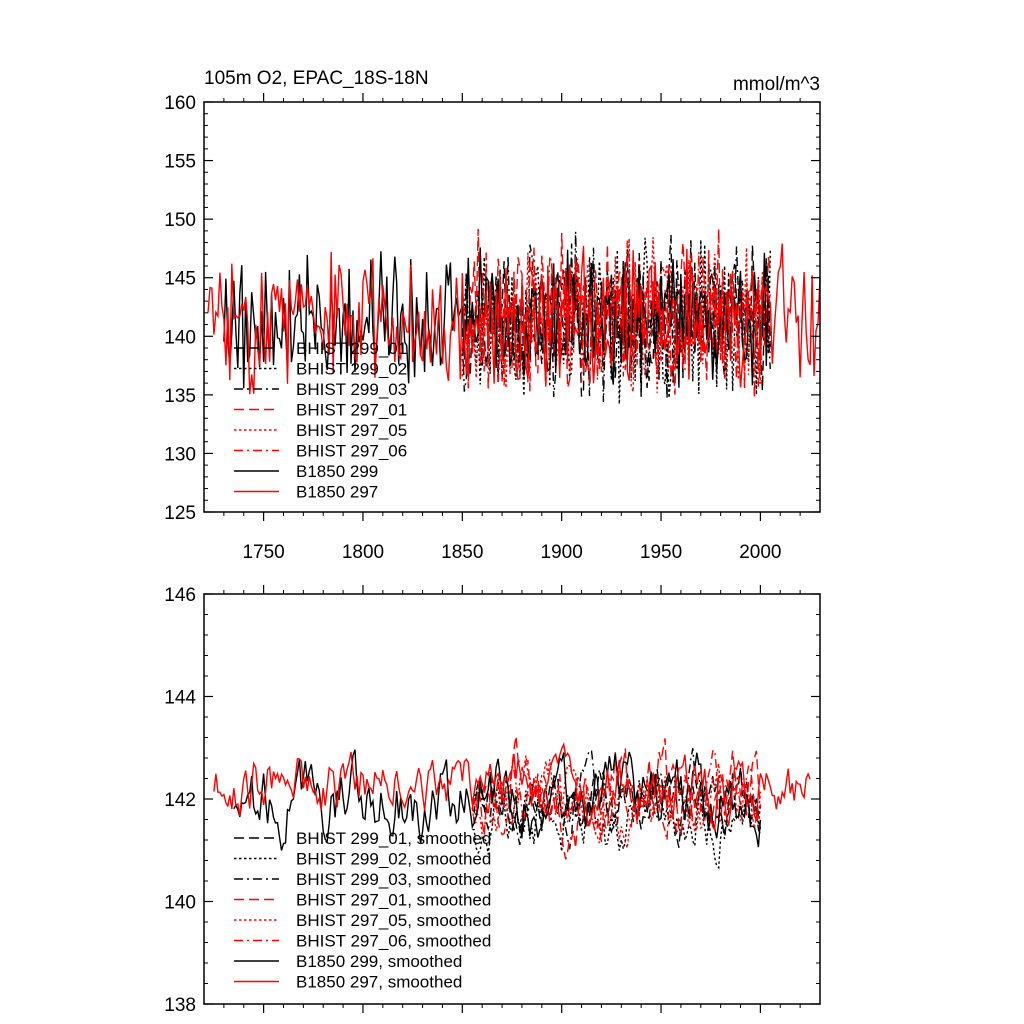  Describe the element at coordinates (363, 552) in the screenshot. I see `x-tick-label: 1800` at that location.